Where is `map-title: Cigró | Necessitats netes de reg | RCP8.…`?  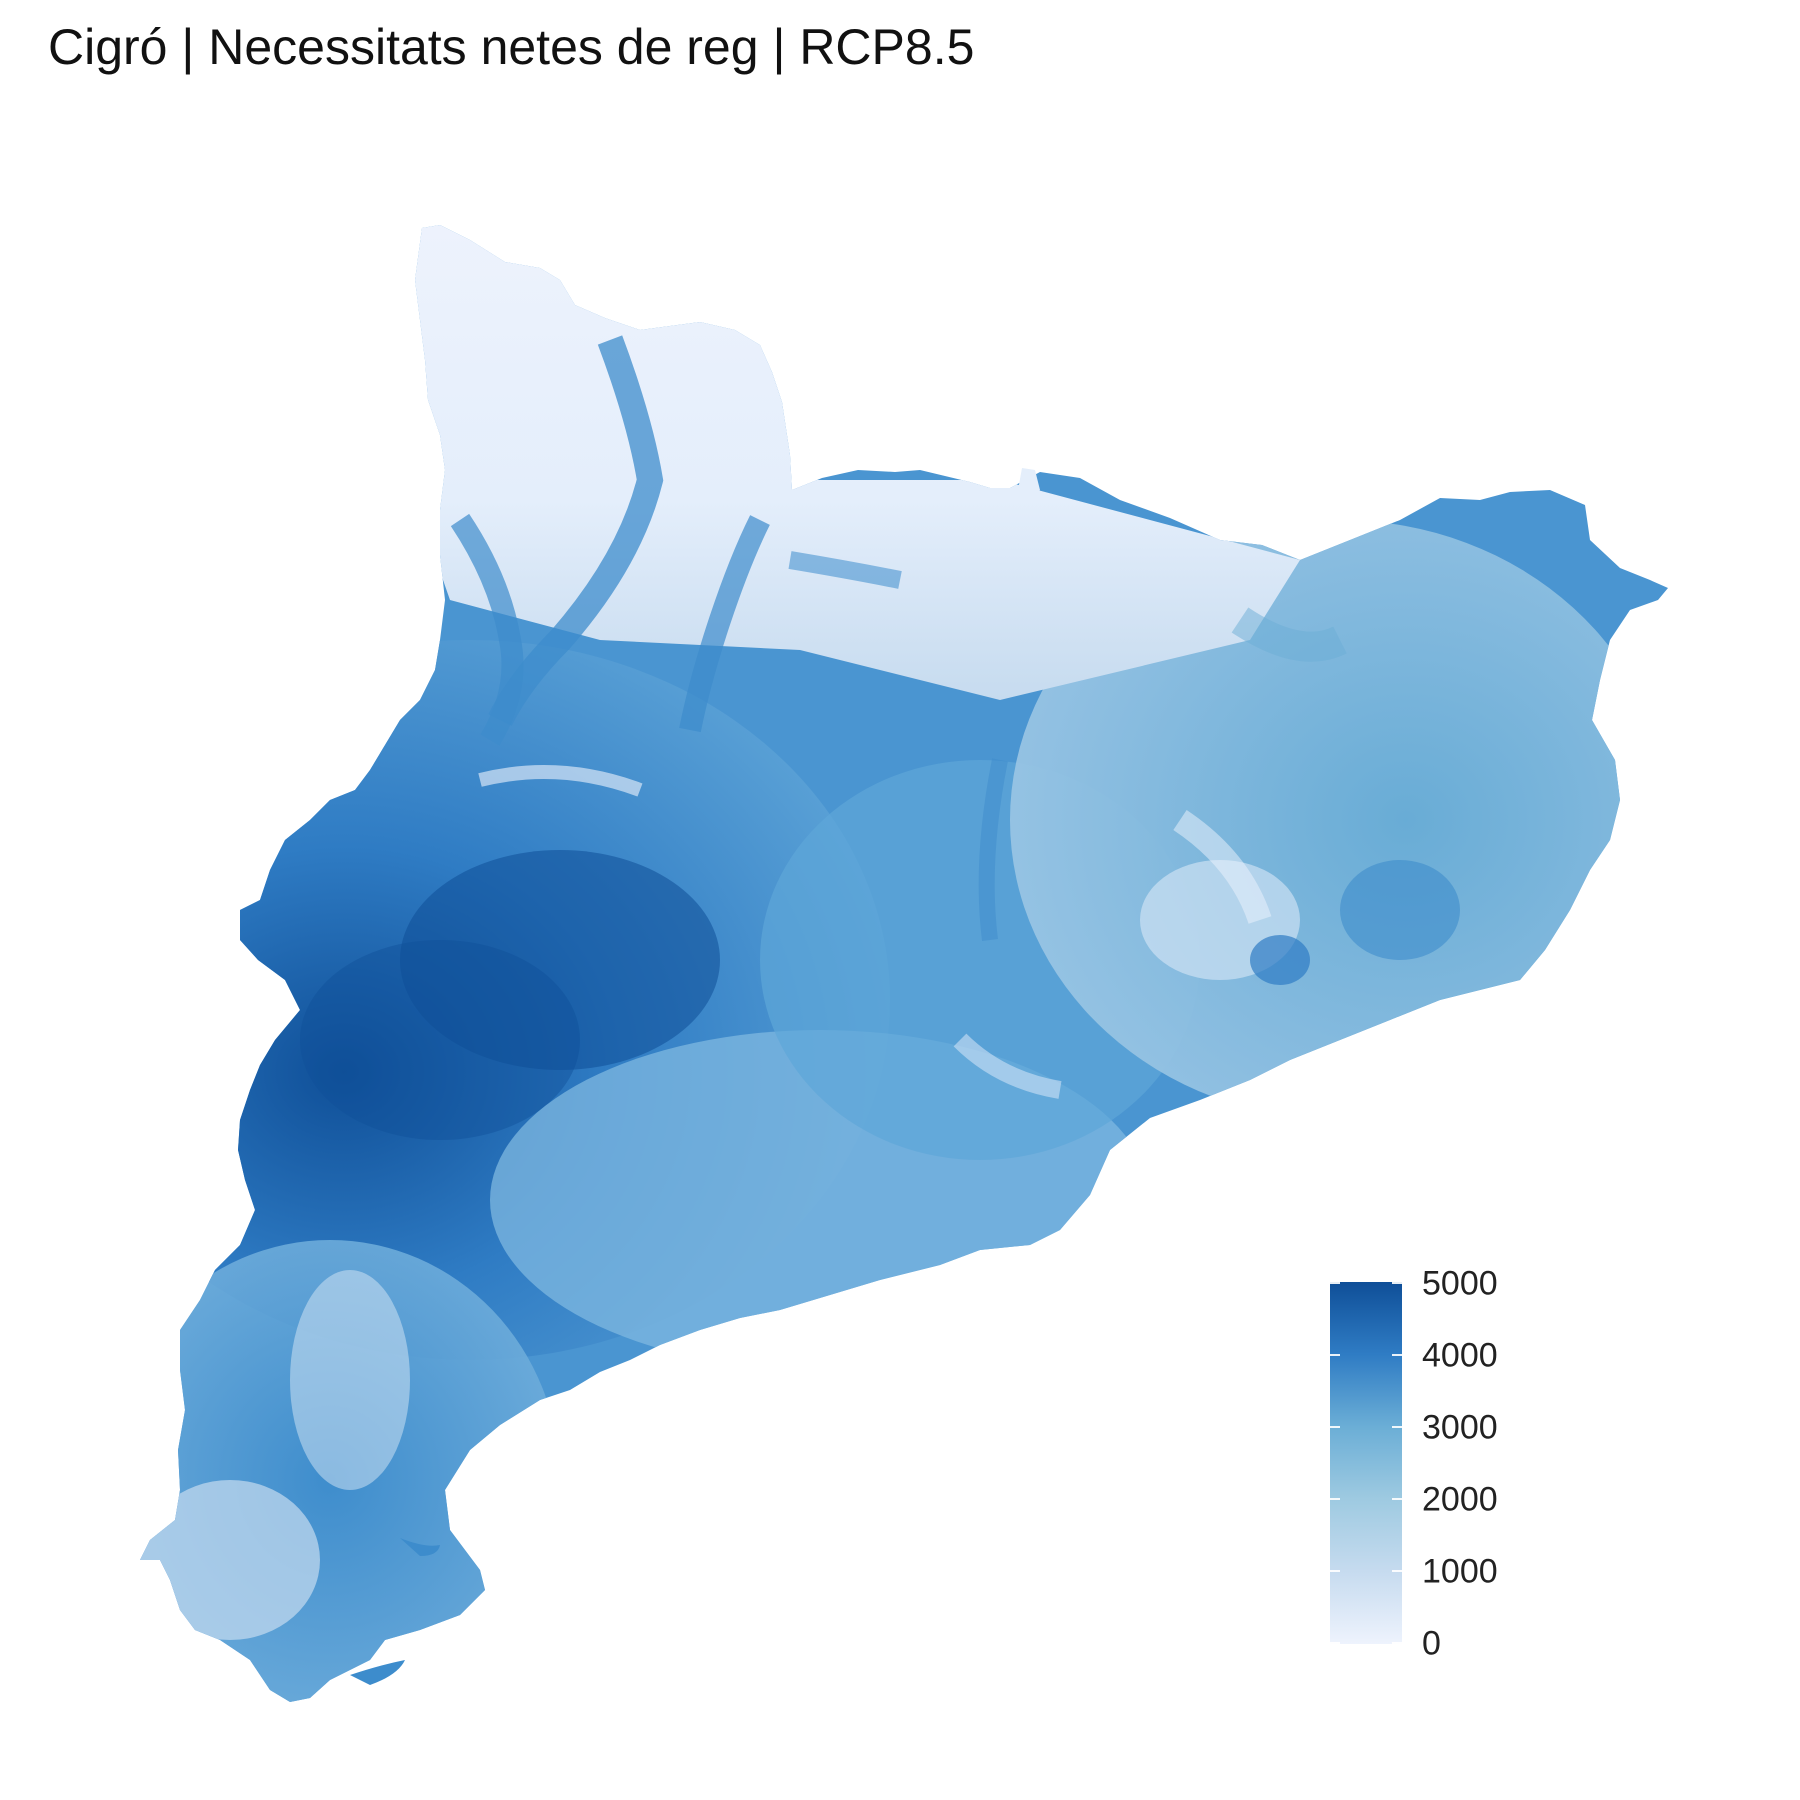 map-title: Cigró | Necessitats netes de reg | RCP8.… is located at coordinates (511, 47).